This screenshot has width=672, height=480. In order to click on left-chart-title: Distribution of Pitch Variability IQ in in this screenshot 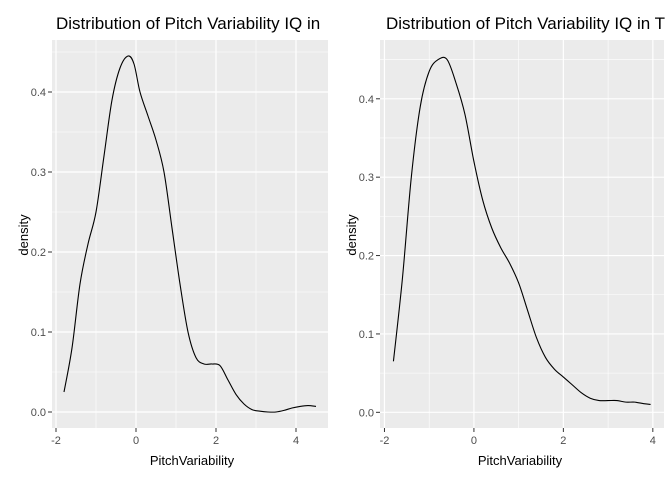, I will do `click(188, 23)`.